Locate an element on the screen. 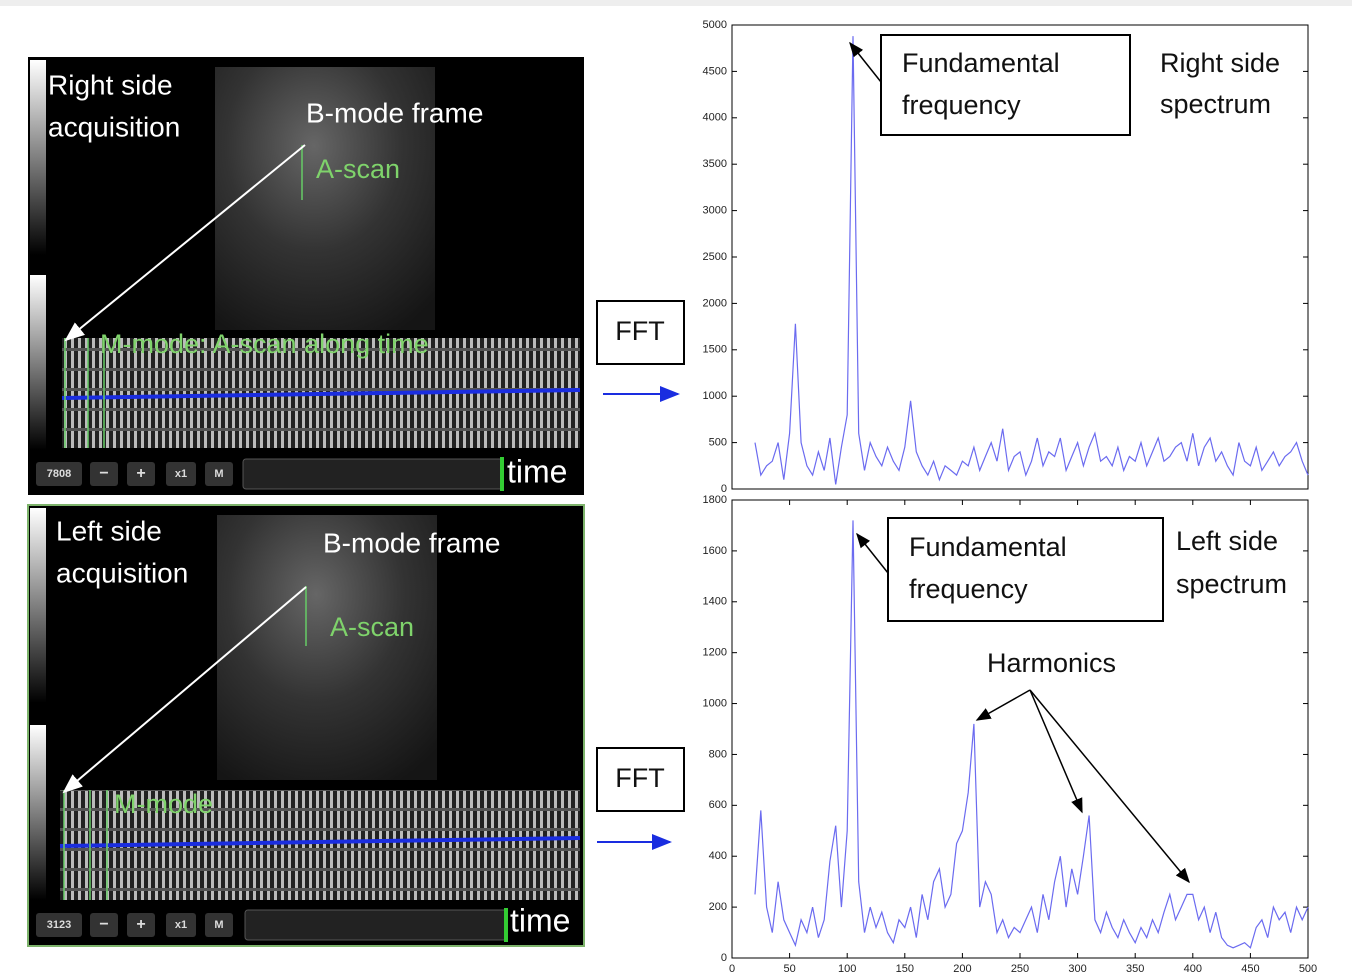 The width and height of the screenshot is (1352, 978). annotation-box is located at coordinates (1005, 85).